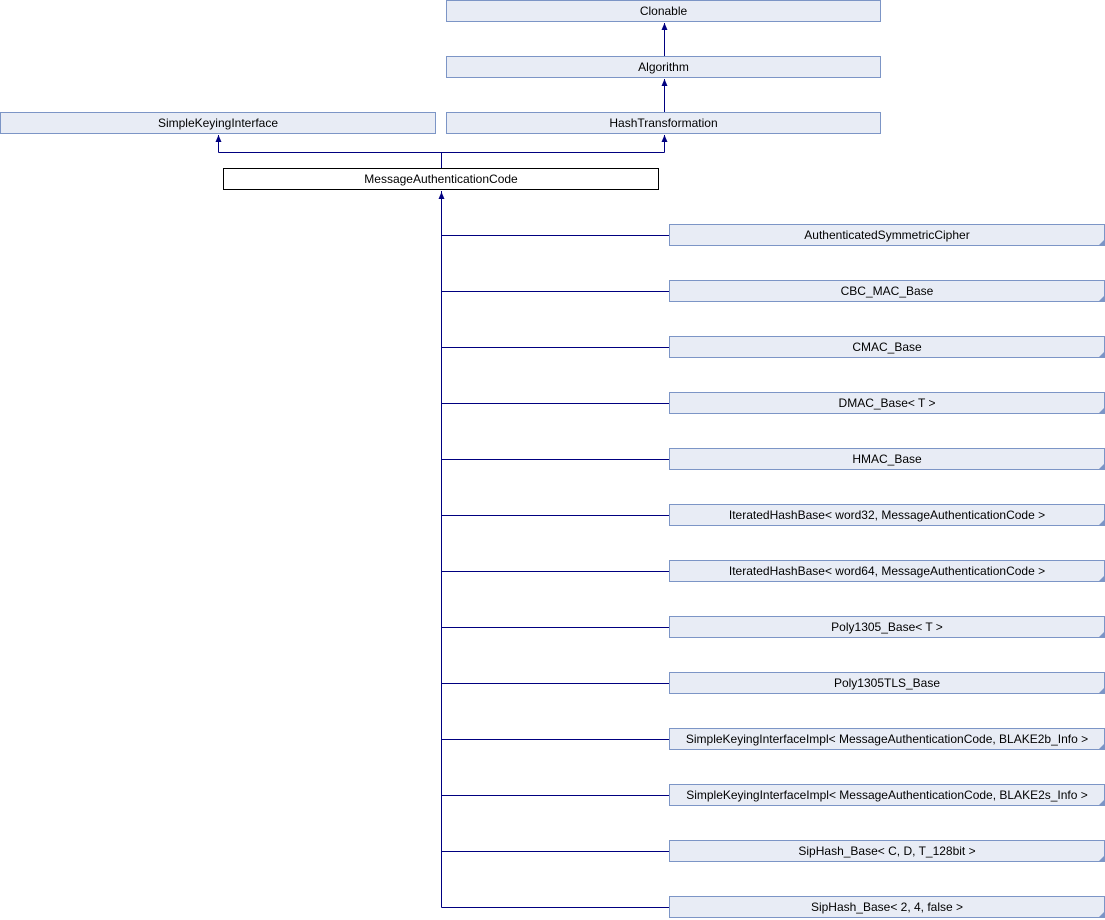 This screenshot has height=920, width=1105. I want to click on class-box-current: MessageAuthenticationCode, so click(441, 179).